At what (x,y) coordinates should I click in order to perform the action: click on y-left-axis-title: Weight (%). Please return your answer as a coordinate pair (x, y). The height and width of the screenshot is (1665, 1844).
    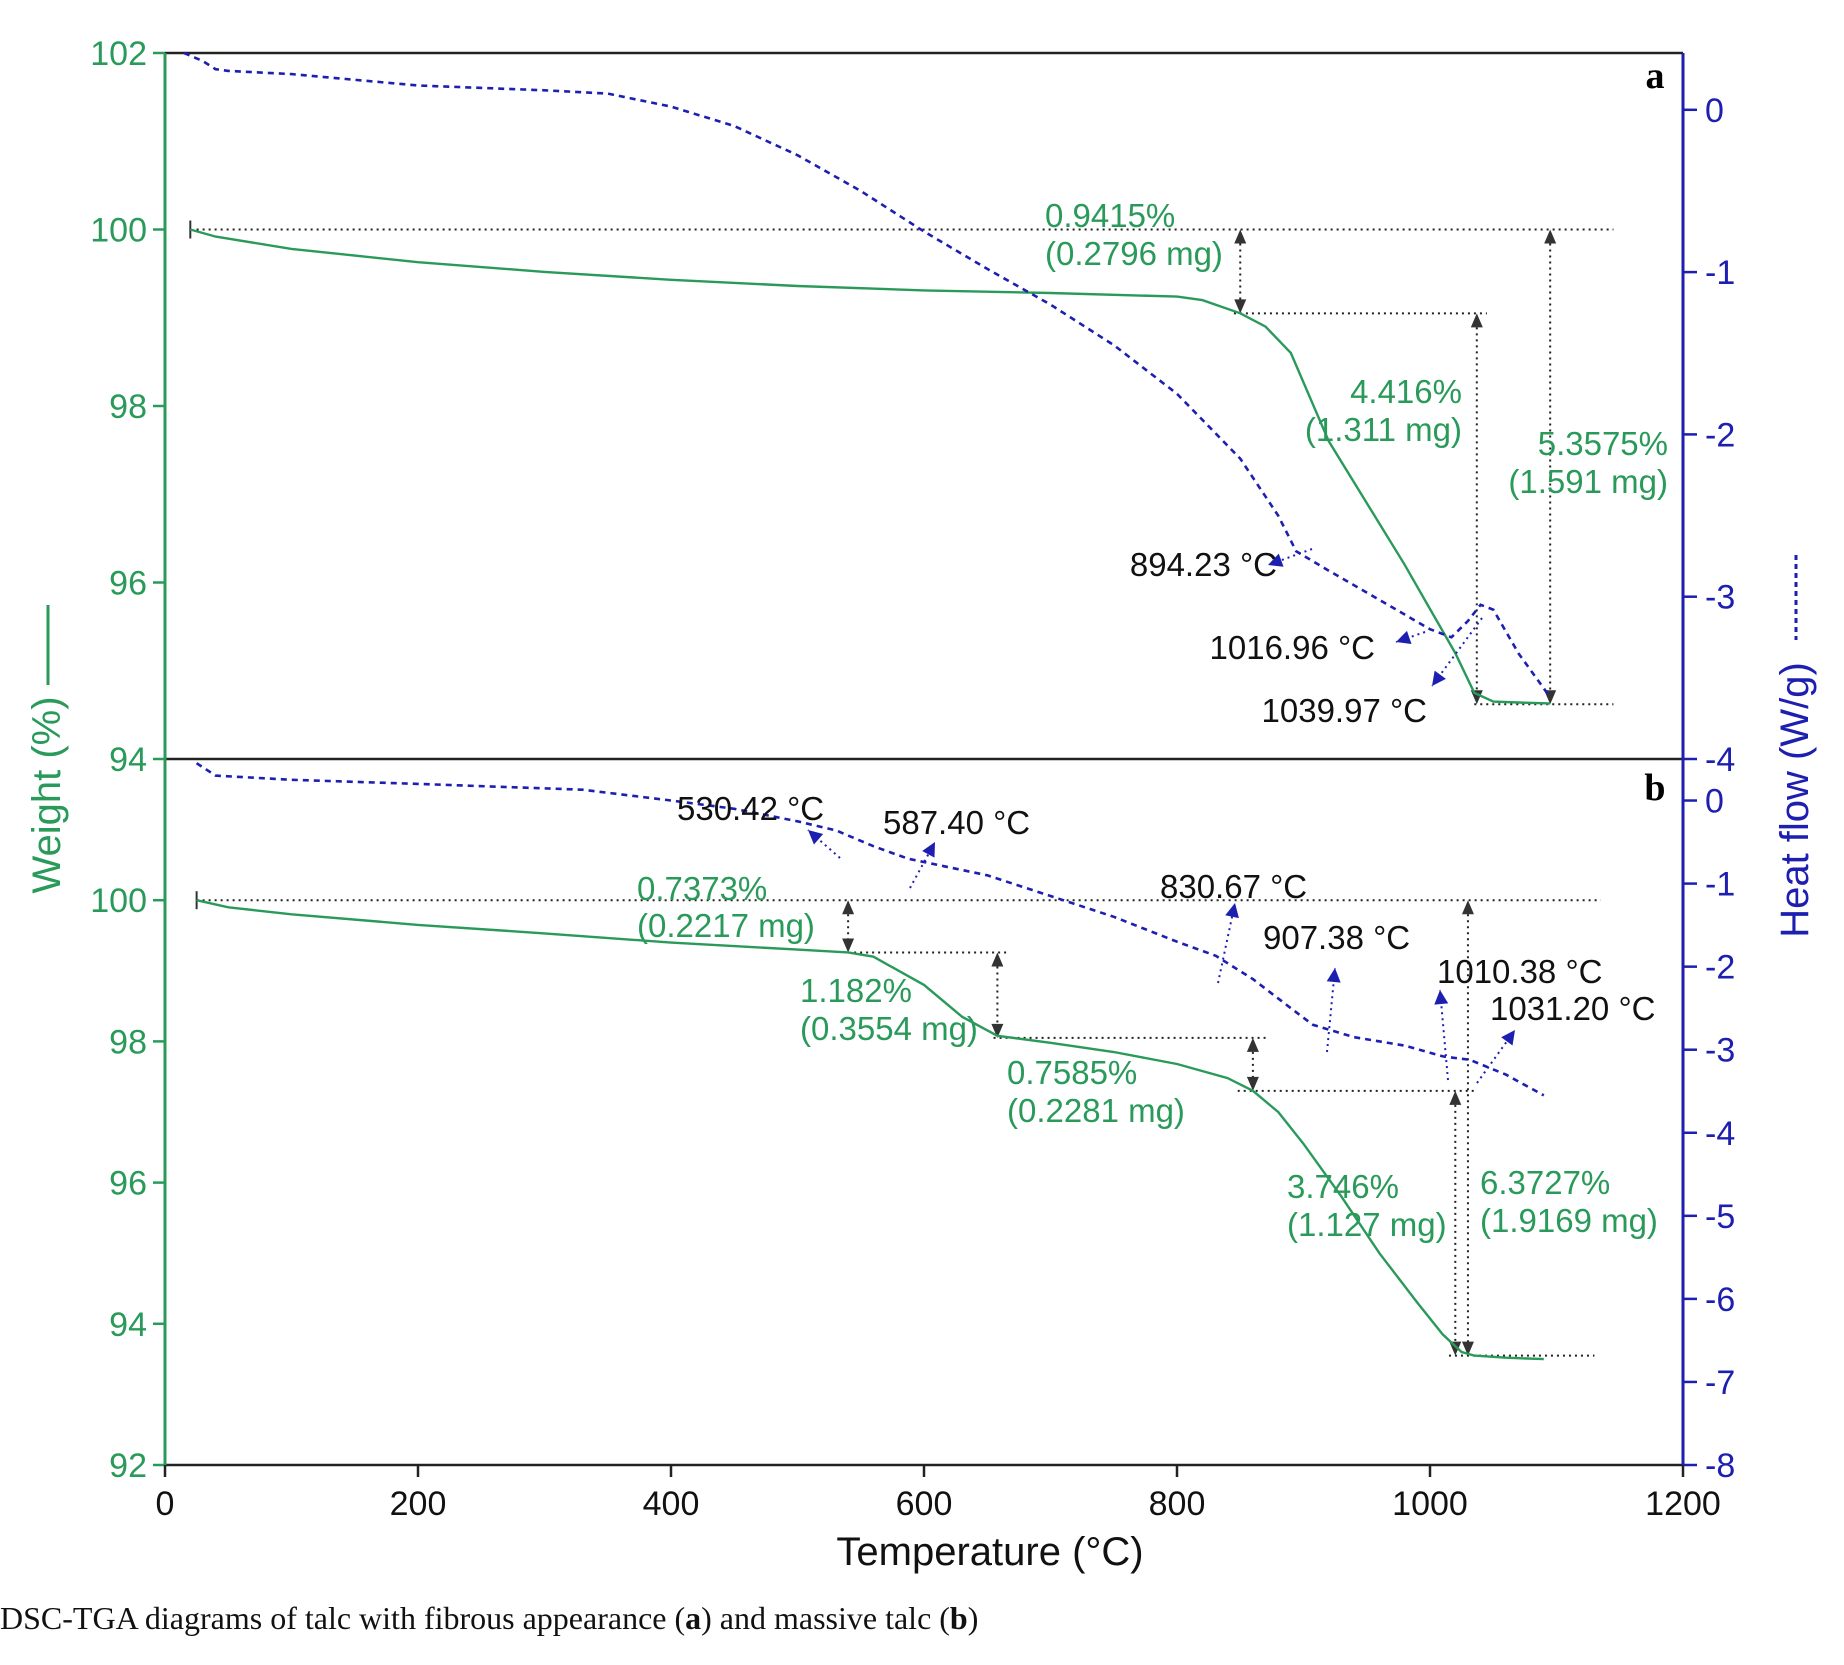
    Looking at the image, I should click on (47, 794).